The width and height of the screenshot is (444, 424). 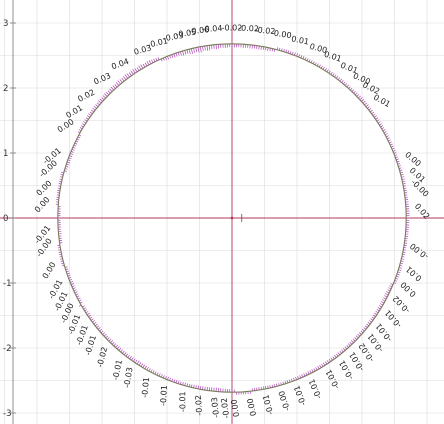 What do you see at coordinates (5, 24) in the screenshot?
I see `y-tick-label: 3` at bounding box center [5, 24].